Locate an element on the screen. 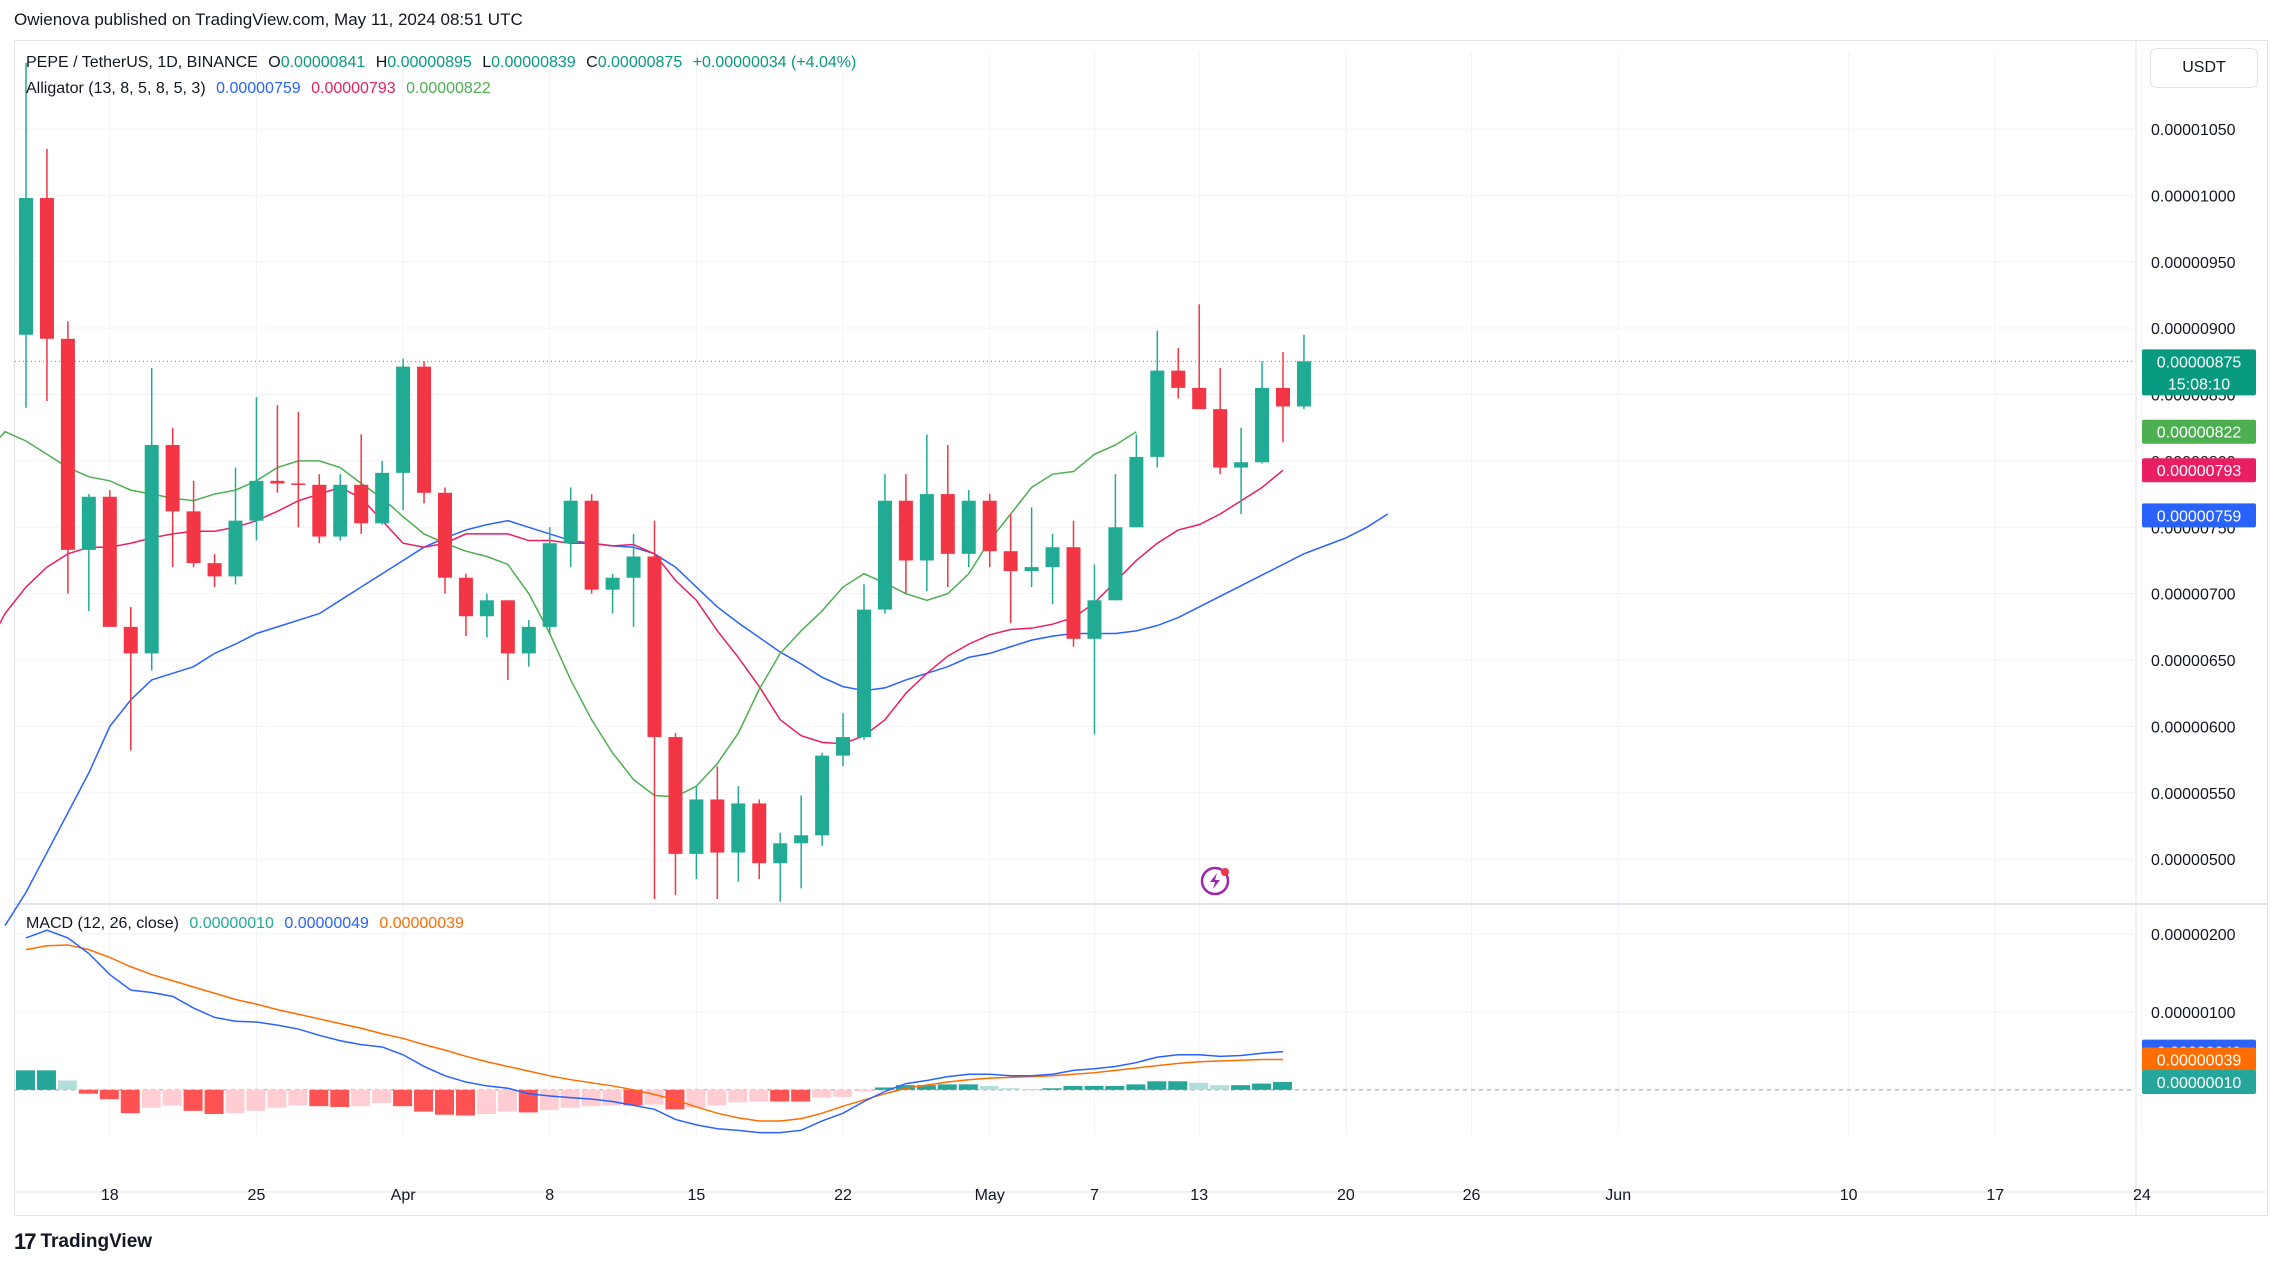 This screenshot has width=2283, height=1265. time-tick-label: 18 is located at coordinates (110, 1195).